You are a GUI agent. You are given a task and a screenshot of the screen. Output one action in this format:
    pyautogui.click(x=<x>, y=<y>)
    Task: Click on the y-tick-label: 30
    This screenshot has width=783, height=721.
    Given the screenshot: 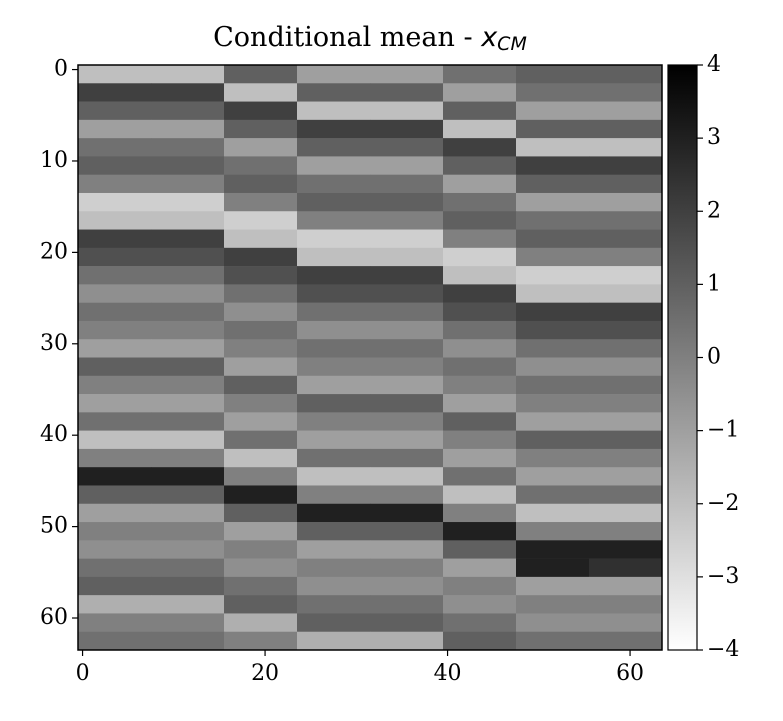 What is the action you would take?
    pyautogui.click(x=54, y=343)
    